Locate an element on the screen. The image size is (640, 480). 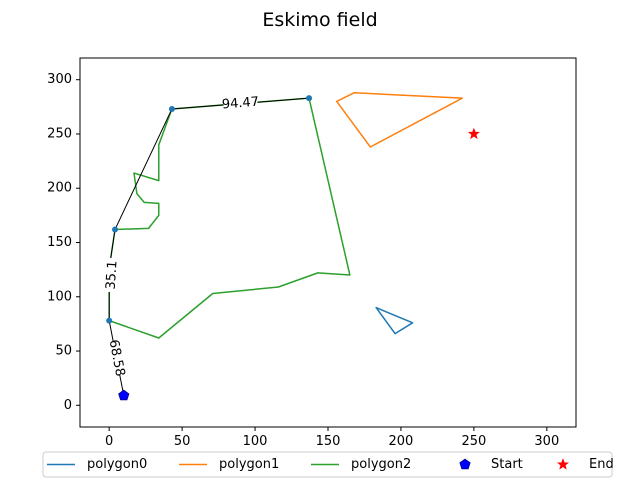
y-tick-label: 250 is located at coordinates (59, 133).